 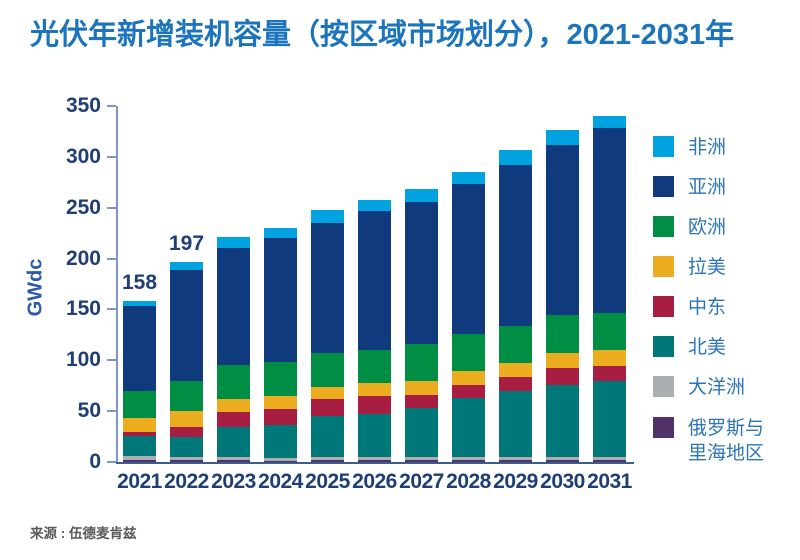 I want to click on bar-2022, so click(x=186, y=361).